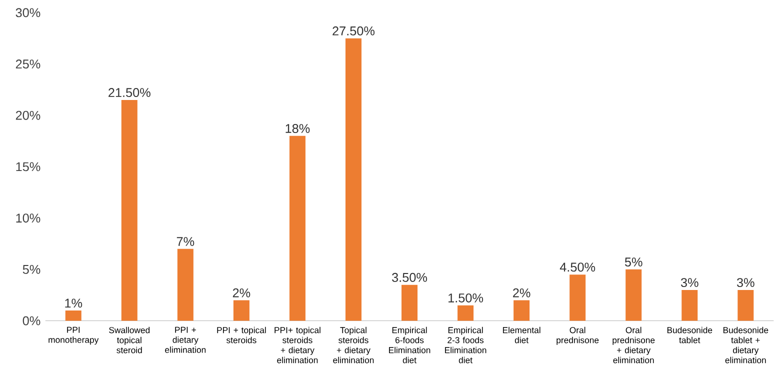 The width and height of the screenshot is (779, 370). What do you see at coordinates (466, 297) in the screenshot?
I see `data-label: 1.50%` at bounding box center [466, 297].